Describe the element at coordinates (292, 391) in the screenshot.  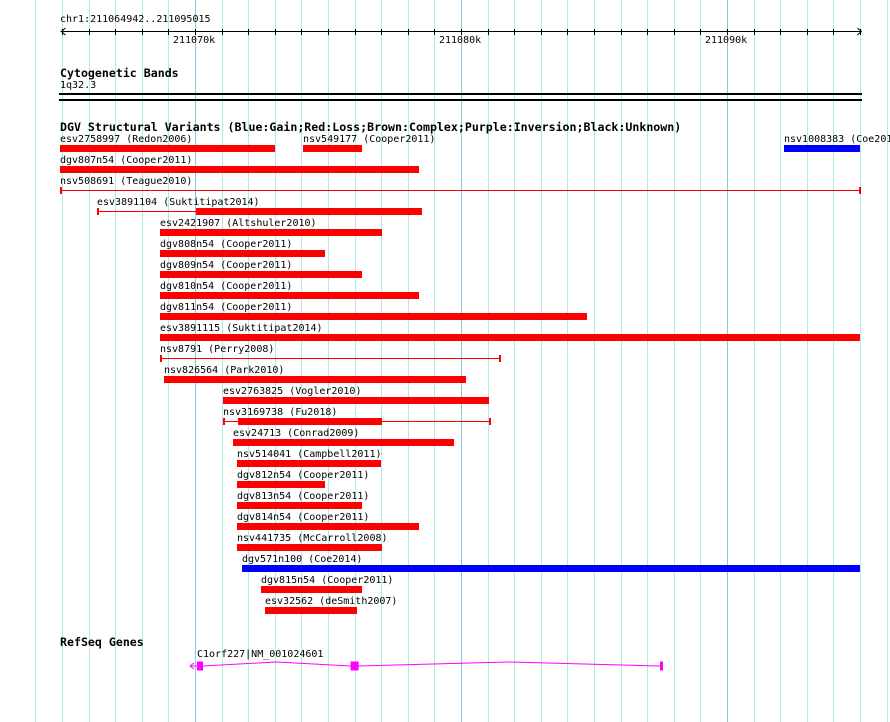
I see `dgv-feature-label: esv2763825 (Vogler2010)` at that location.